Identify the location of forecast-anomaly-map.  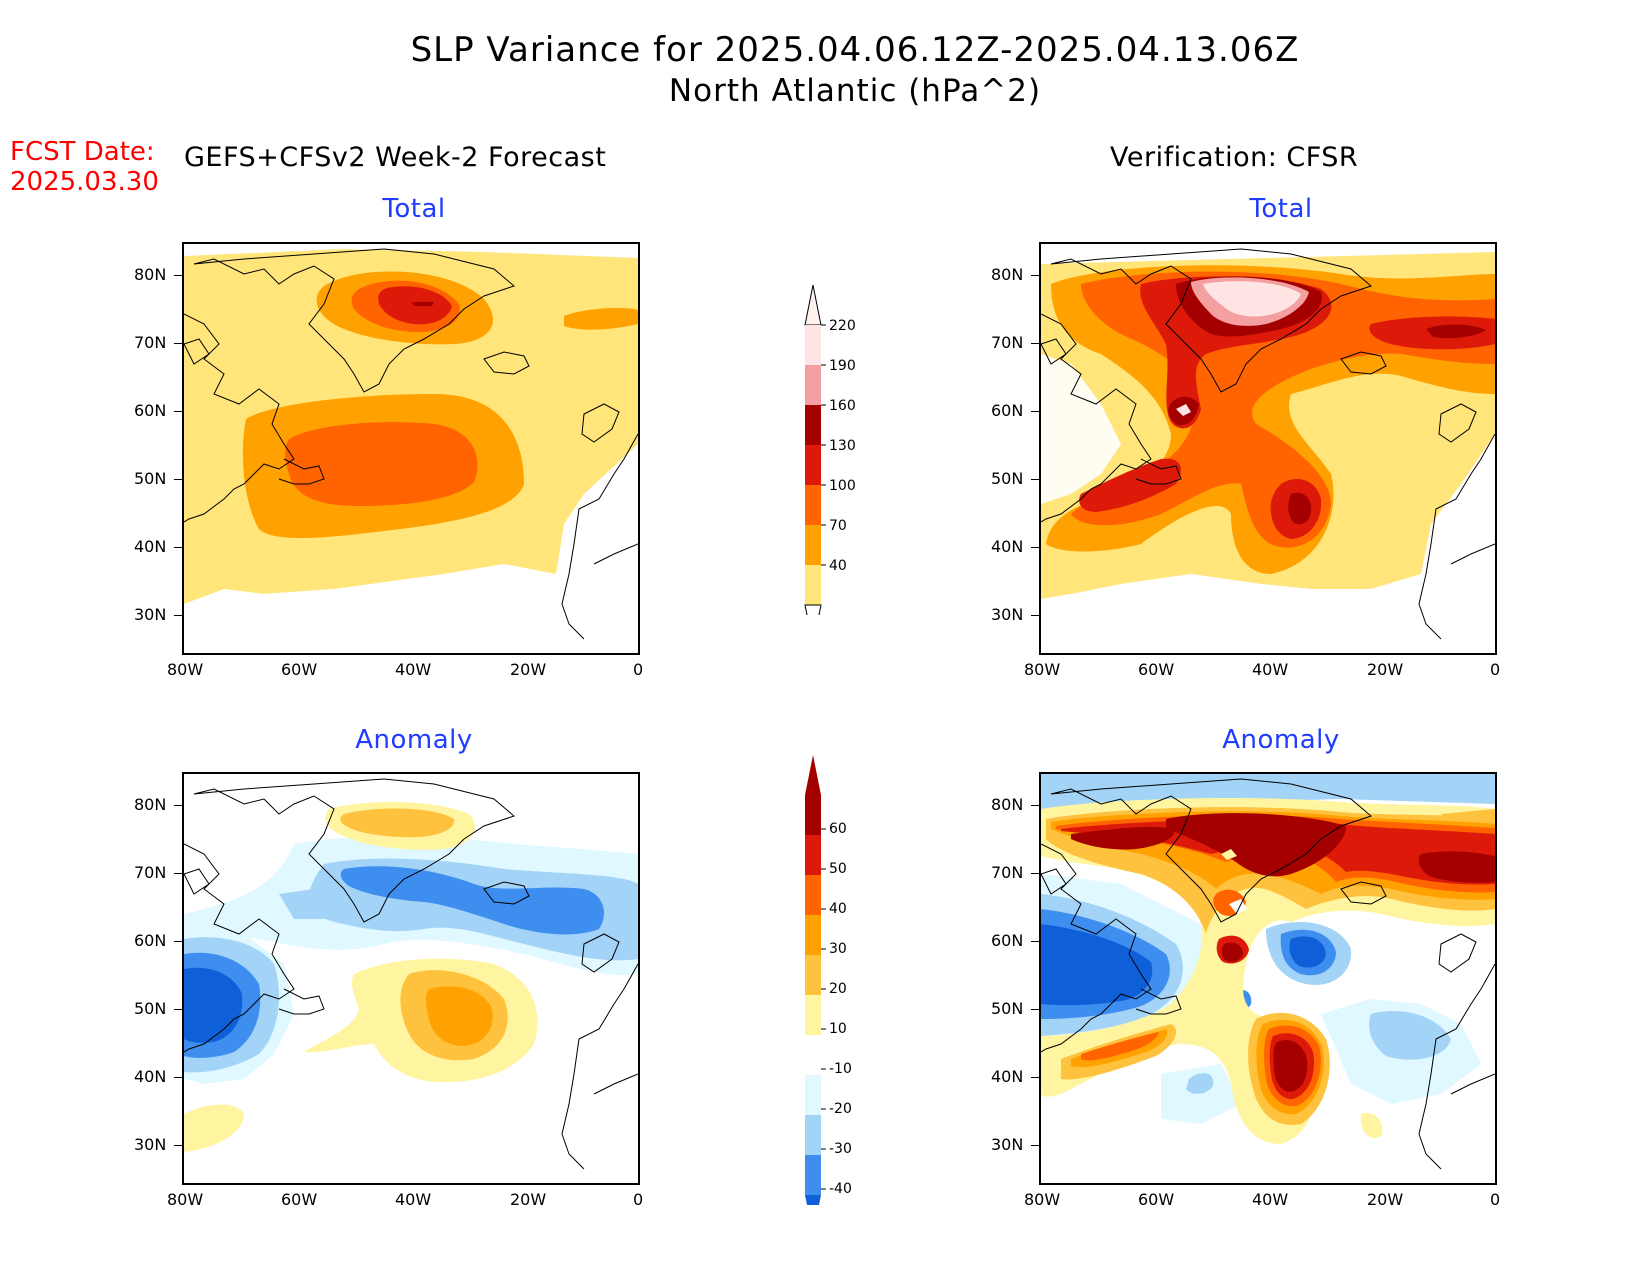
(411, 978).